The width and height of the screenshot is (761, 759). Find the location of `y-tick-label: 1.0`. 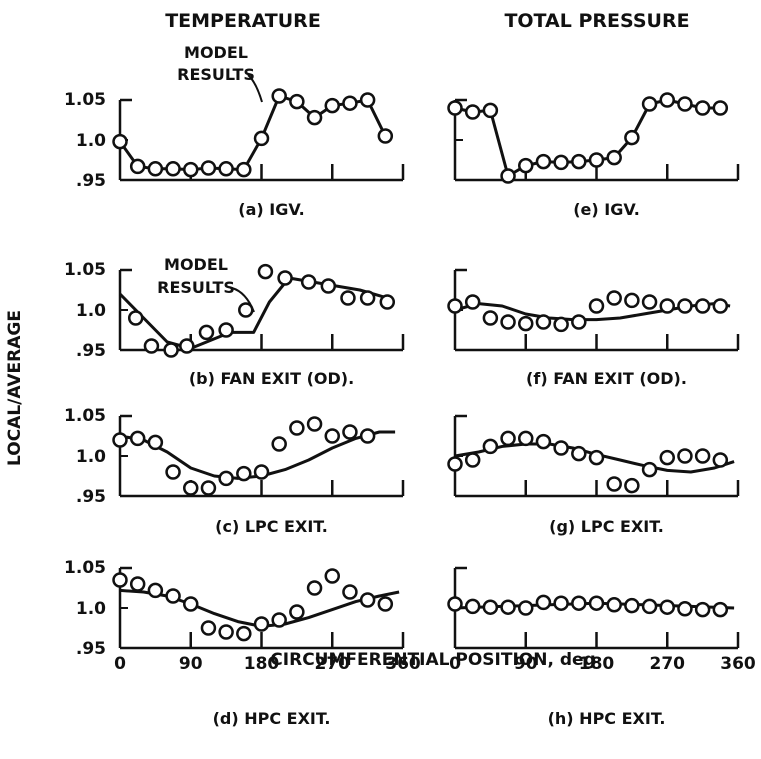

y-tick-label: 1.0 is located at coordinates (91, 141).